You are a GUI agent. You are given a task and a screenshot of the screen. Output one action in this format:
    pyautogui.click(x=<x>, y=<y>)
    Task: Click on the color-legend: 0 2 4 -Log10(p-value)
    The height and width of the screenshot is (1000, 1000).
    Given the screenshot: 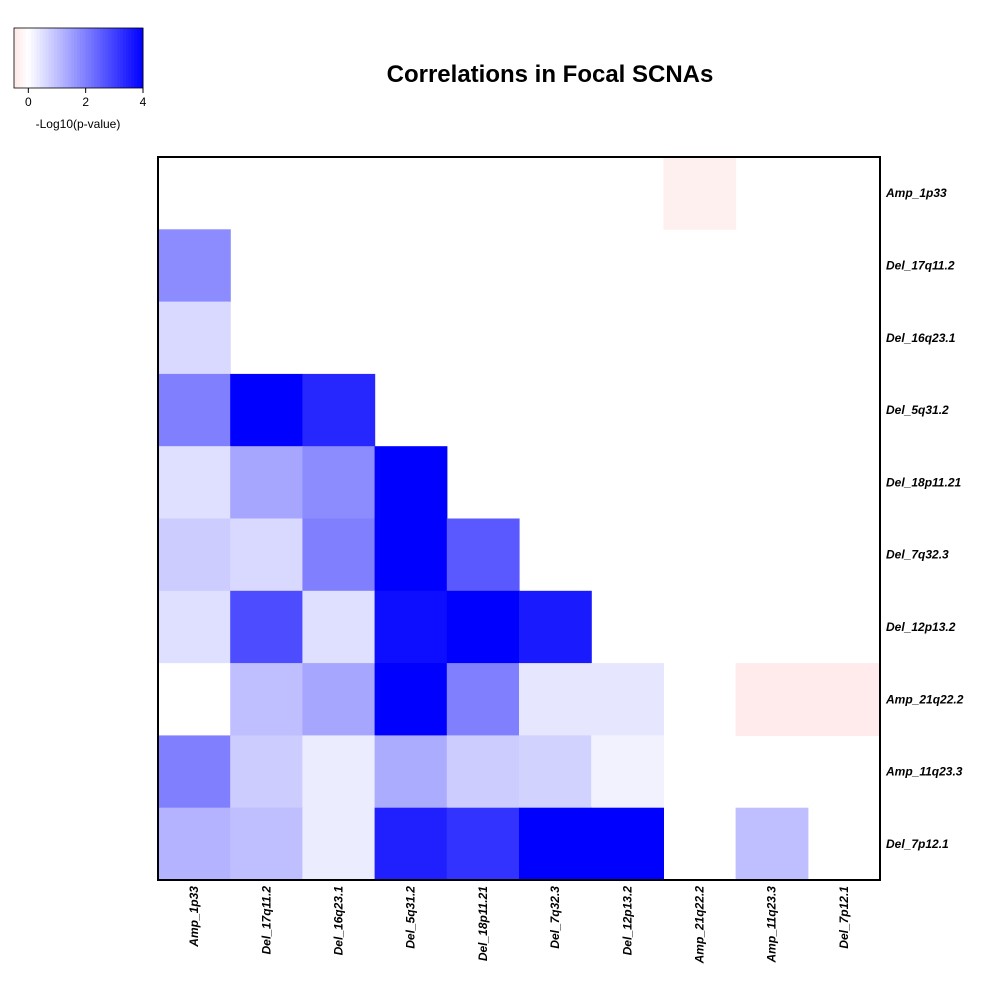 What is the action you would take?
    pyautogui.click(x=80, y=79)
    